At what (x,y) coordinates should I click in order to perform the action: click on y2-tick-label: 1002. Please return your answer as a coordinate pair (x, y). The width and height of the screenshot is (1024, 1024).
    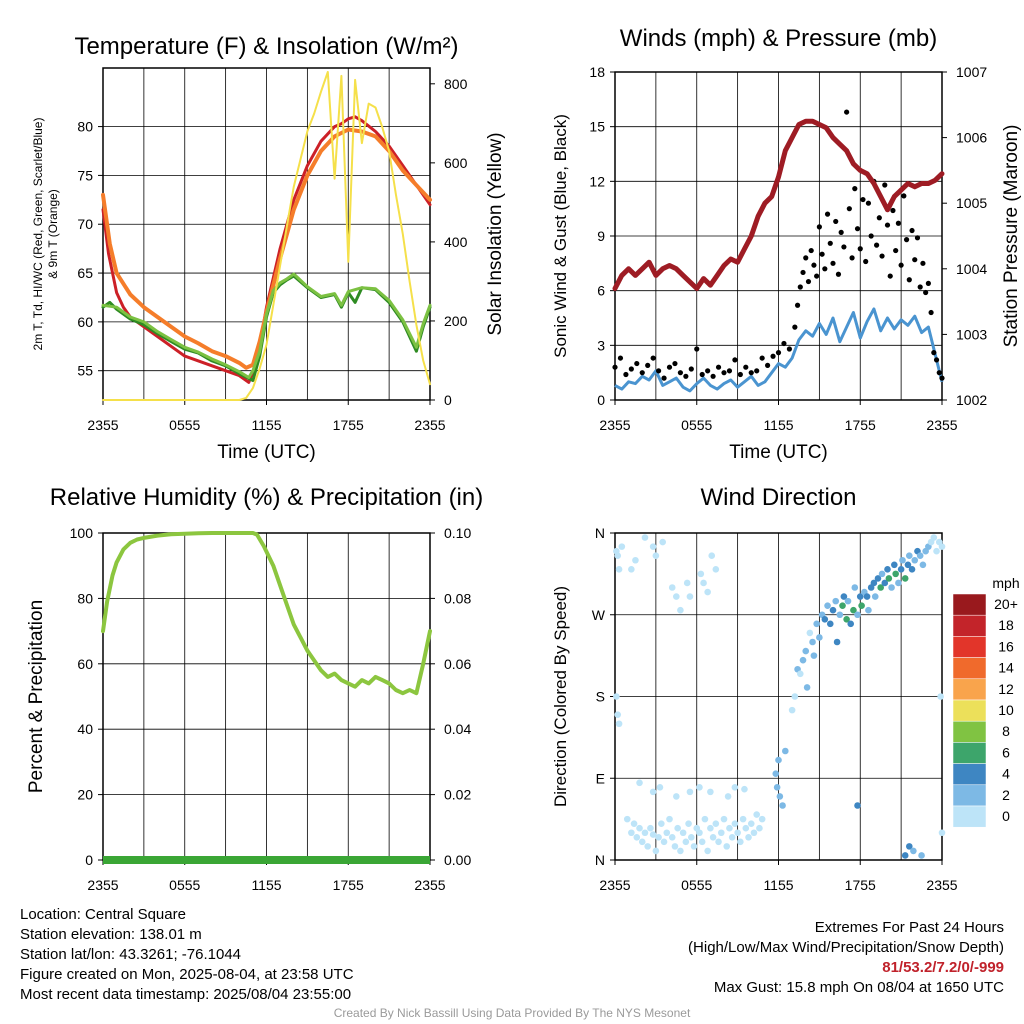
    Looking at the image, I should click on (971, 400).